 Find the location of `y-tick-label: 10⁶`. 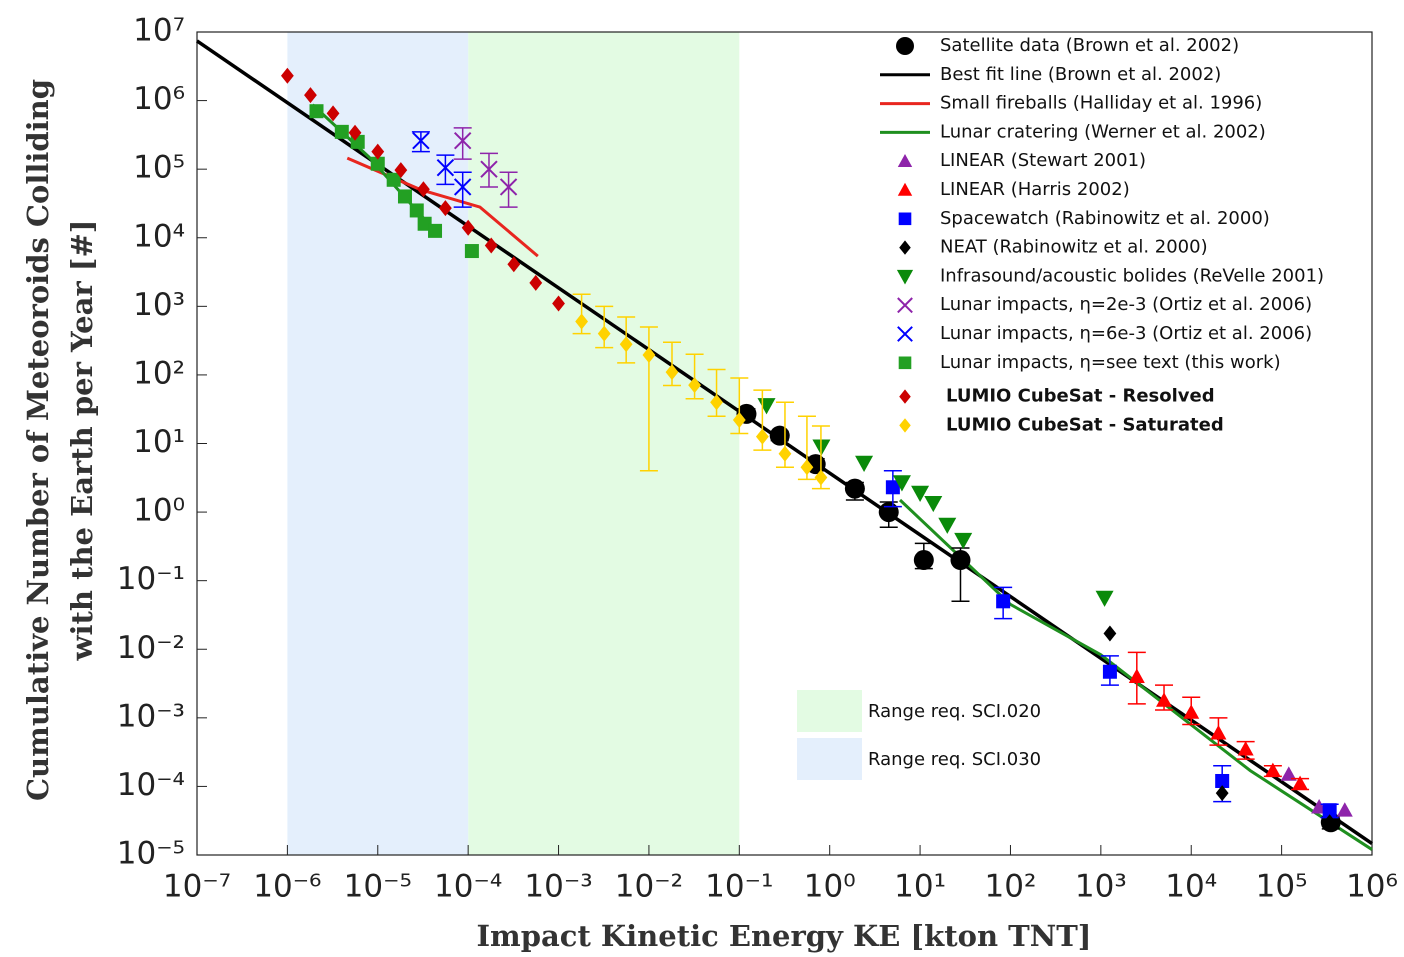

y-tick-label: 10⁶ is located at coordinates (159, 99).